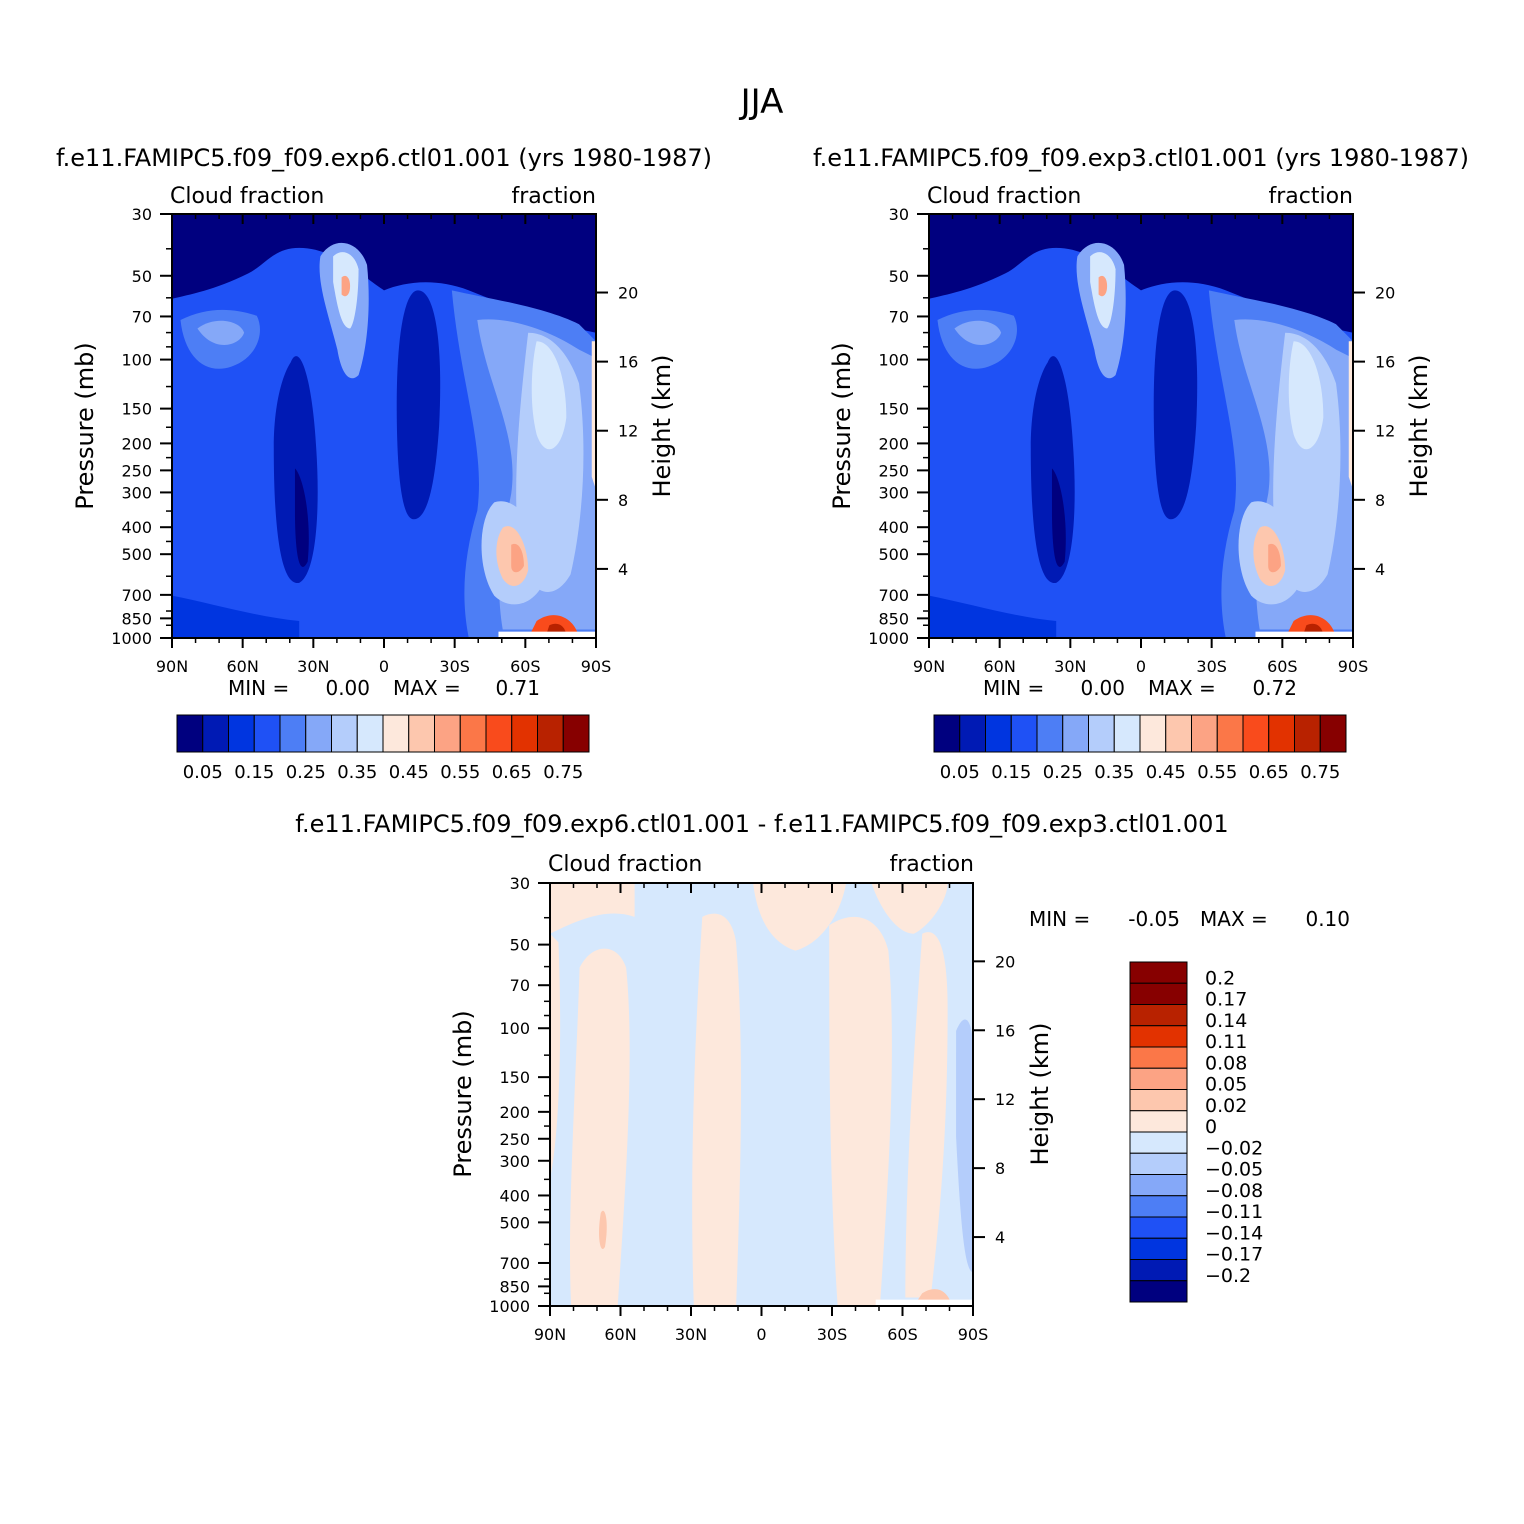 The height and width of the screenshot is (1524, 1524). I want to click on colorbar-label: −0.05, so click(1234, 1170).